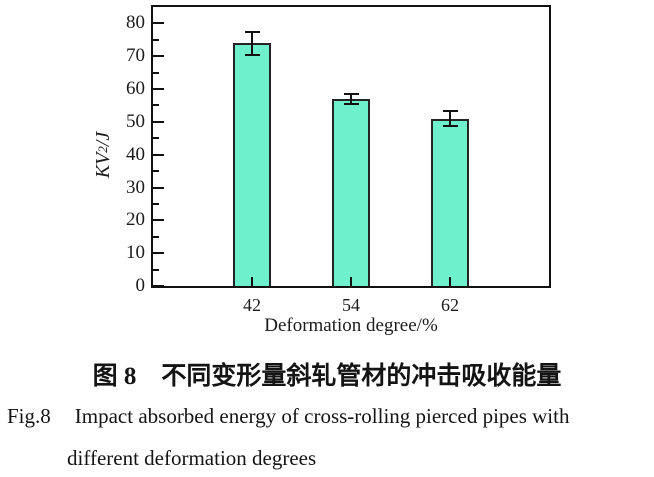  Describe the element at coordinates (135, 253) in the screenshot. I see `y-axis-tick-label: 10` at that location.